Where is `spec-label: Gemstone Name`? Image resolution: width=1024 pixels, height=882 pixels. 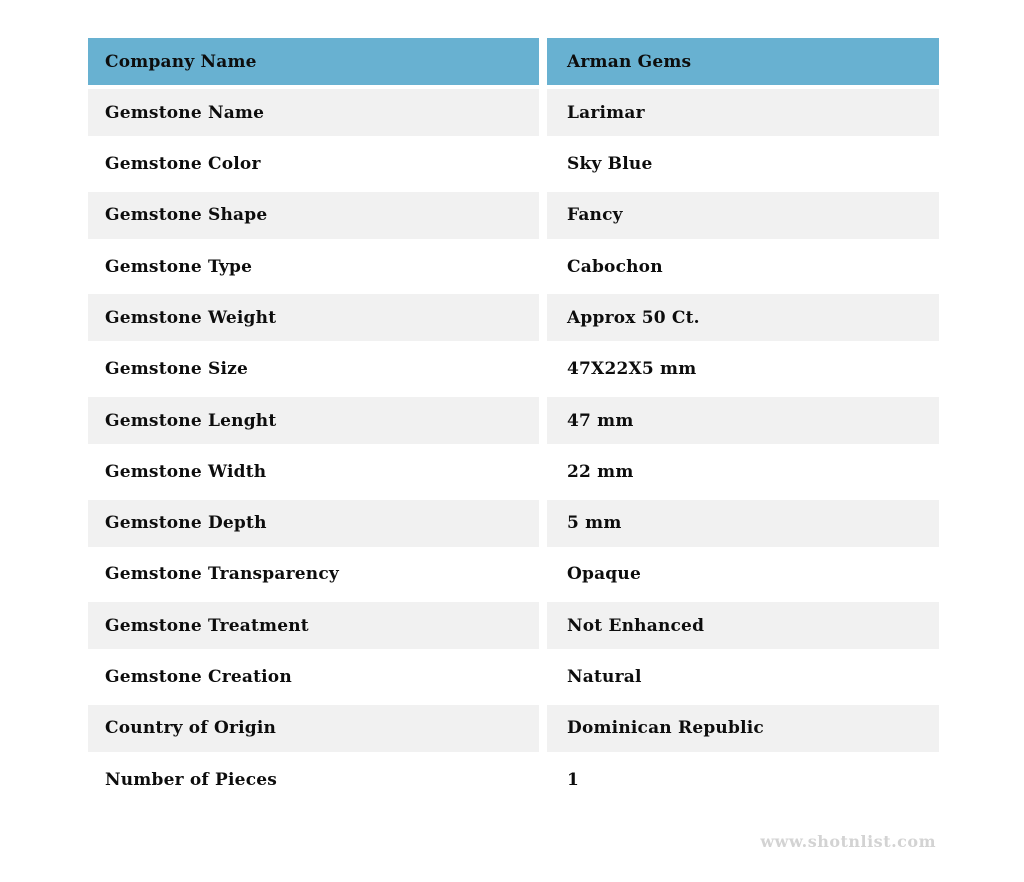
spec-label: Gemstone Name is located at coordinates (313, 113).